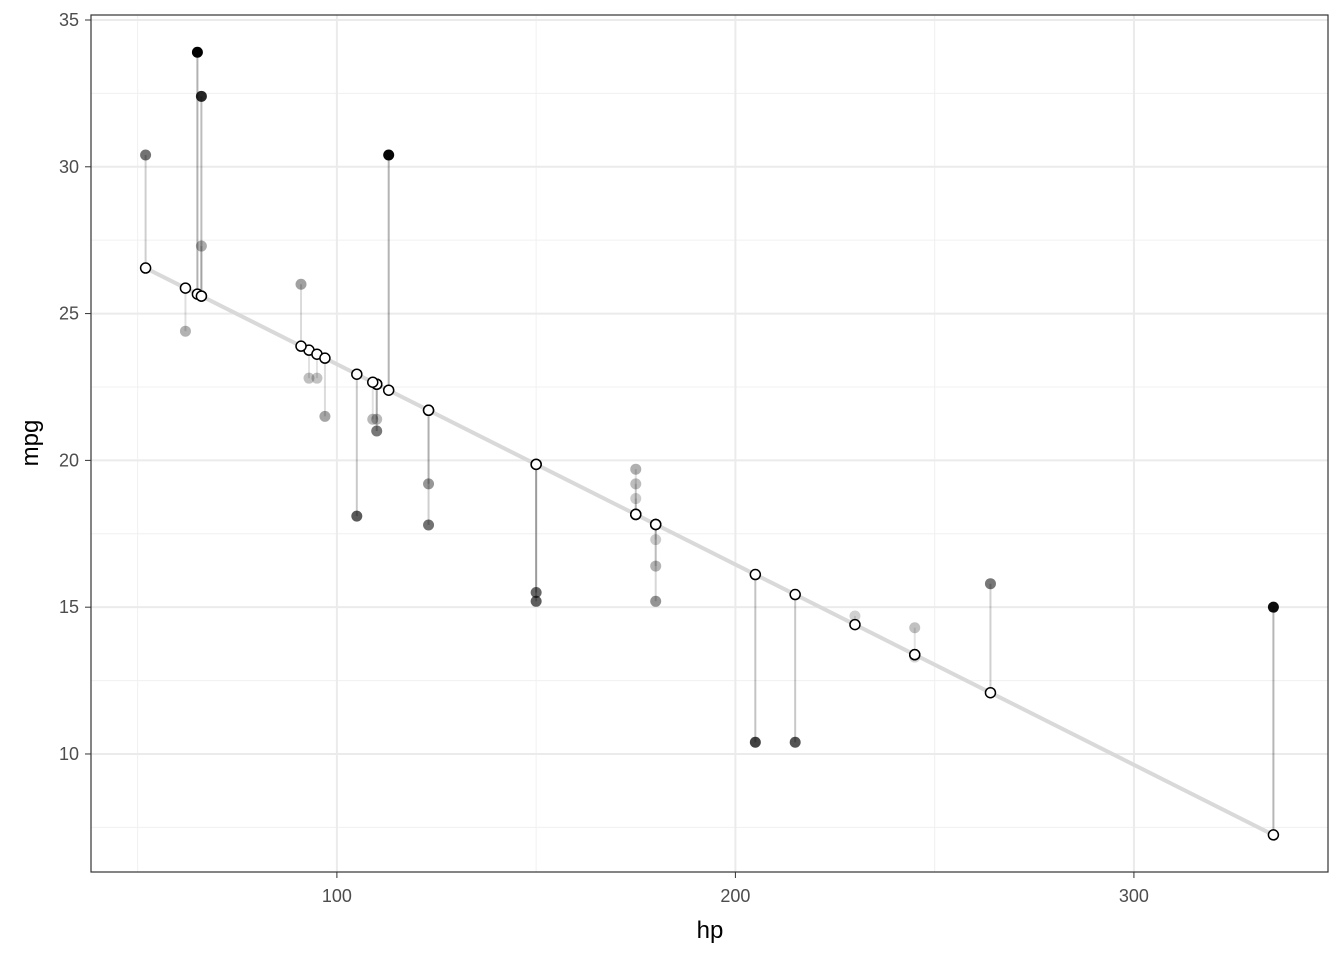 This screenshot has height=965, width=1344. What do you see at coordinates (69, 754) in the screenshot?
I see `y-tick-label: 10` at bounding box center [69, 754].